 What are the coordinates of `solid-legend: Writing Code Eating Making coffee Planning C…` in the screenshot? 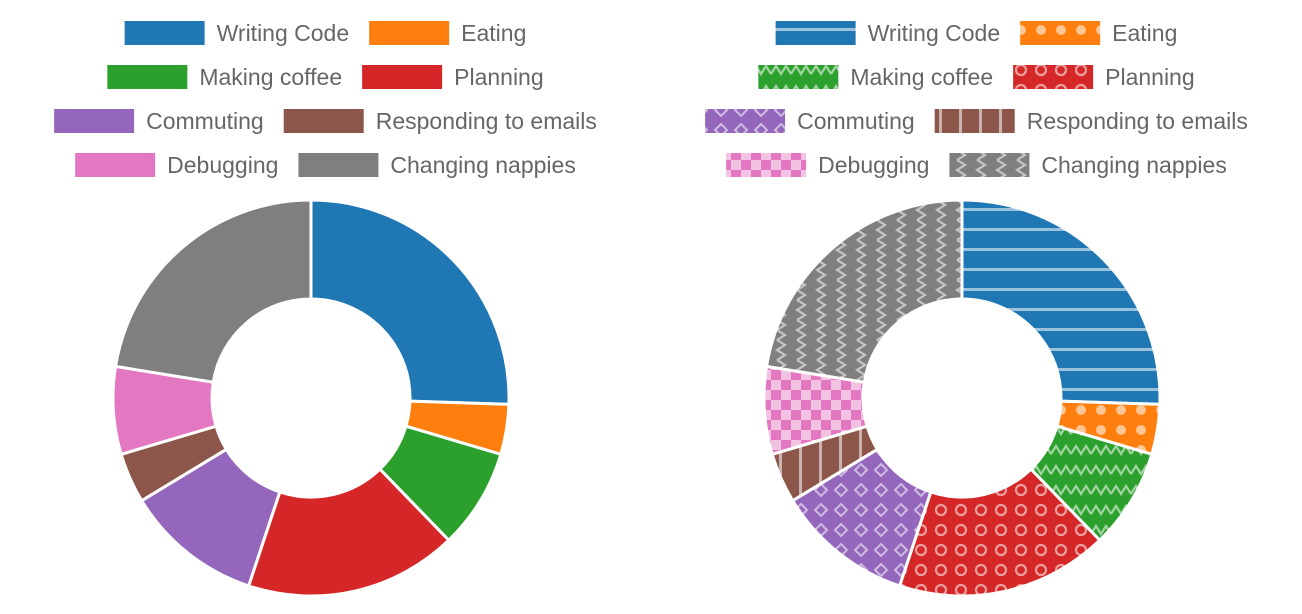 It's located at (325, 99).